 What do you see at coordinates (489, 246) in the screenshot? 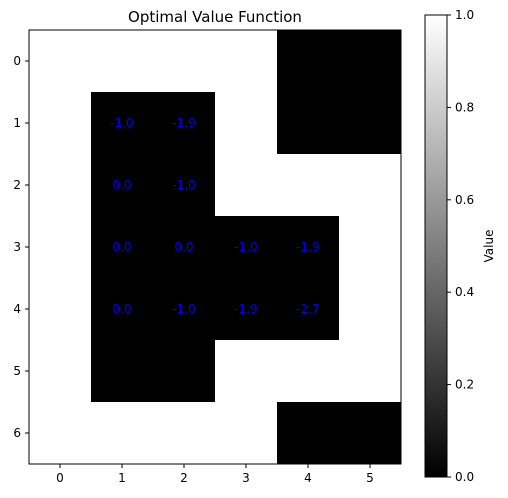
I see `colorbar-label: Value` at bounding box center [489, 246].